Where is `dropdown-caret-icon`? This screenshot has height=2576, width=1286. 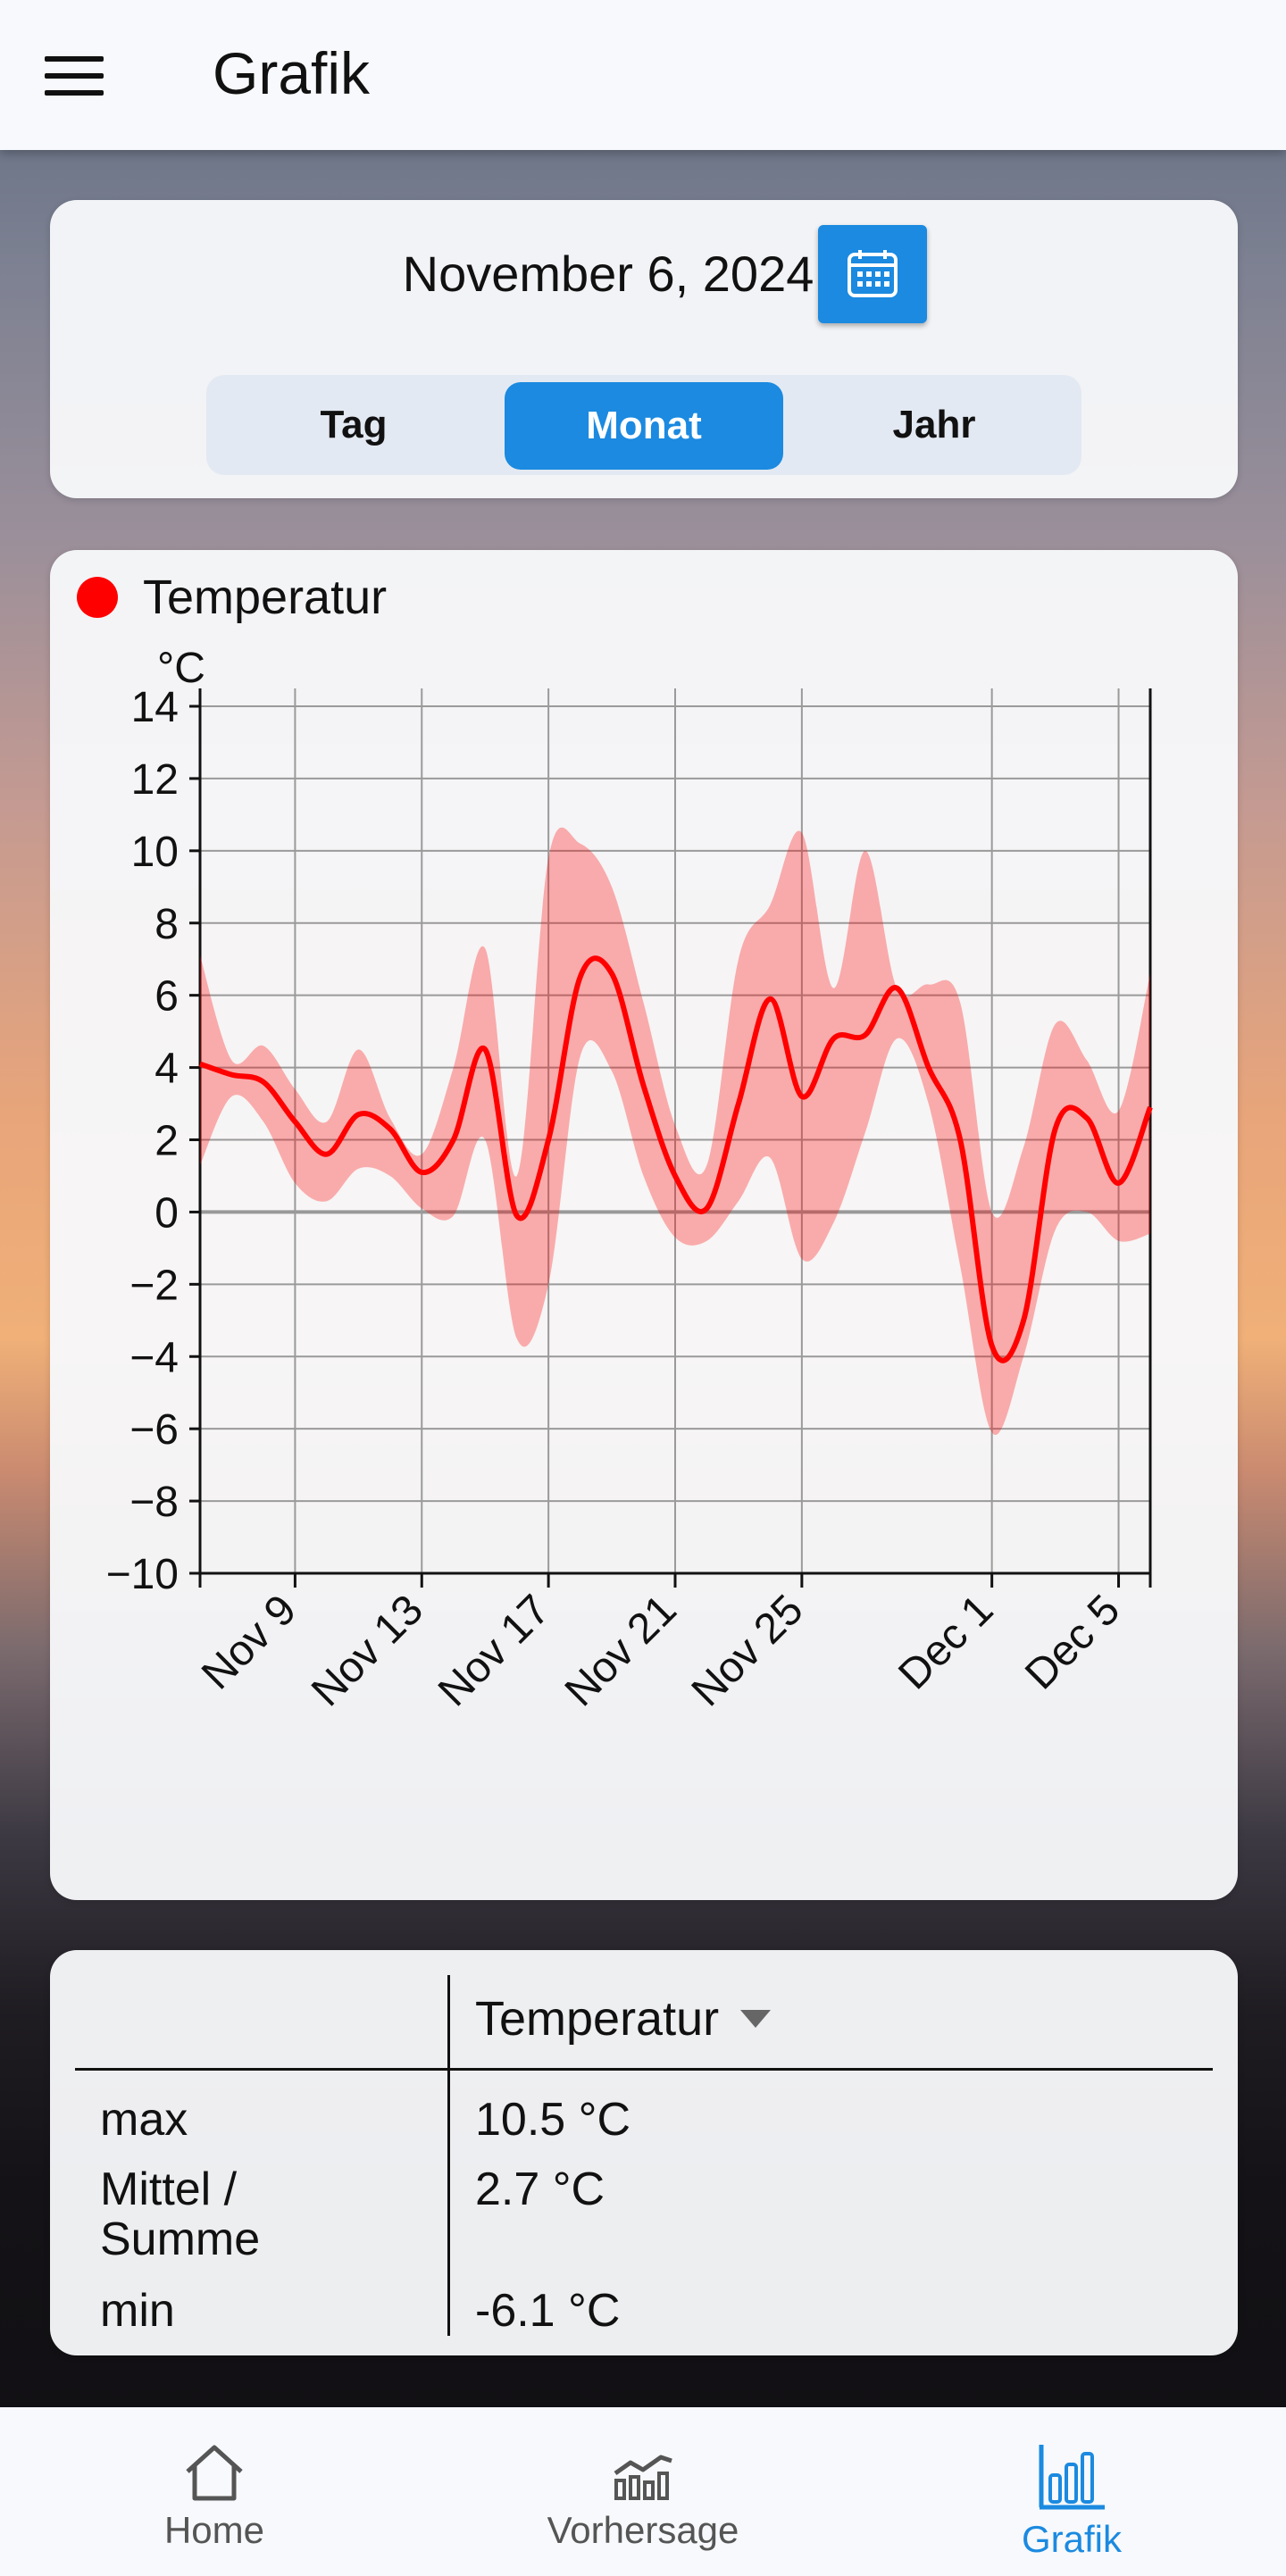
dropdown-caret-icon is located at coordinates (756, 2019).